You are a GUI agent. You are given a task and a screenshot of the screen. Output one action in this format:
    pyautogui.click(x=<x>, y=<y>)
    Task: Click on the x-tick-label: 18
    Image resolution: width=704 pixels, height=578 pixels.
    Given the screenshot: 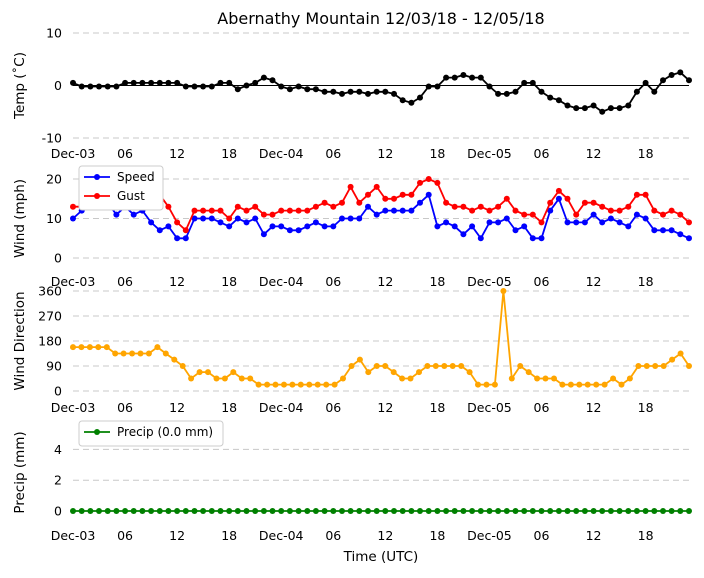 What is the action you would take?
    pyautogui.click(x=229, y=153)
    